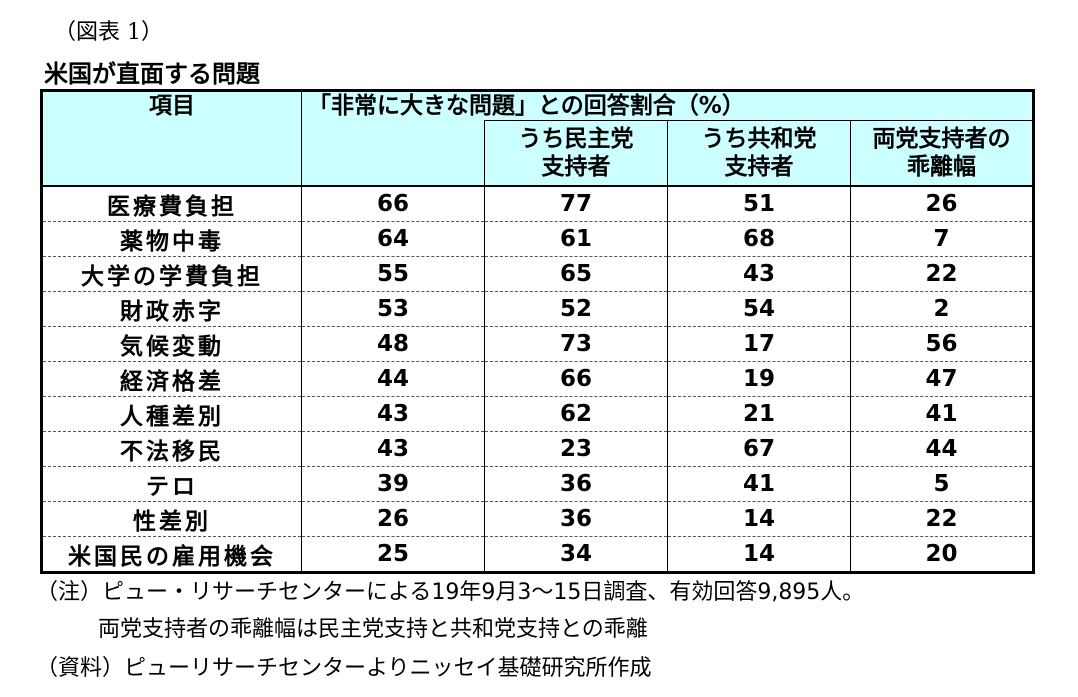 This screenshot has height=697, width=1078. Describe the element at coordinates (393, 484) in the screenshot. I see `cell-total: 39` at that location.